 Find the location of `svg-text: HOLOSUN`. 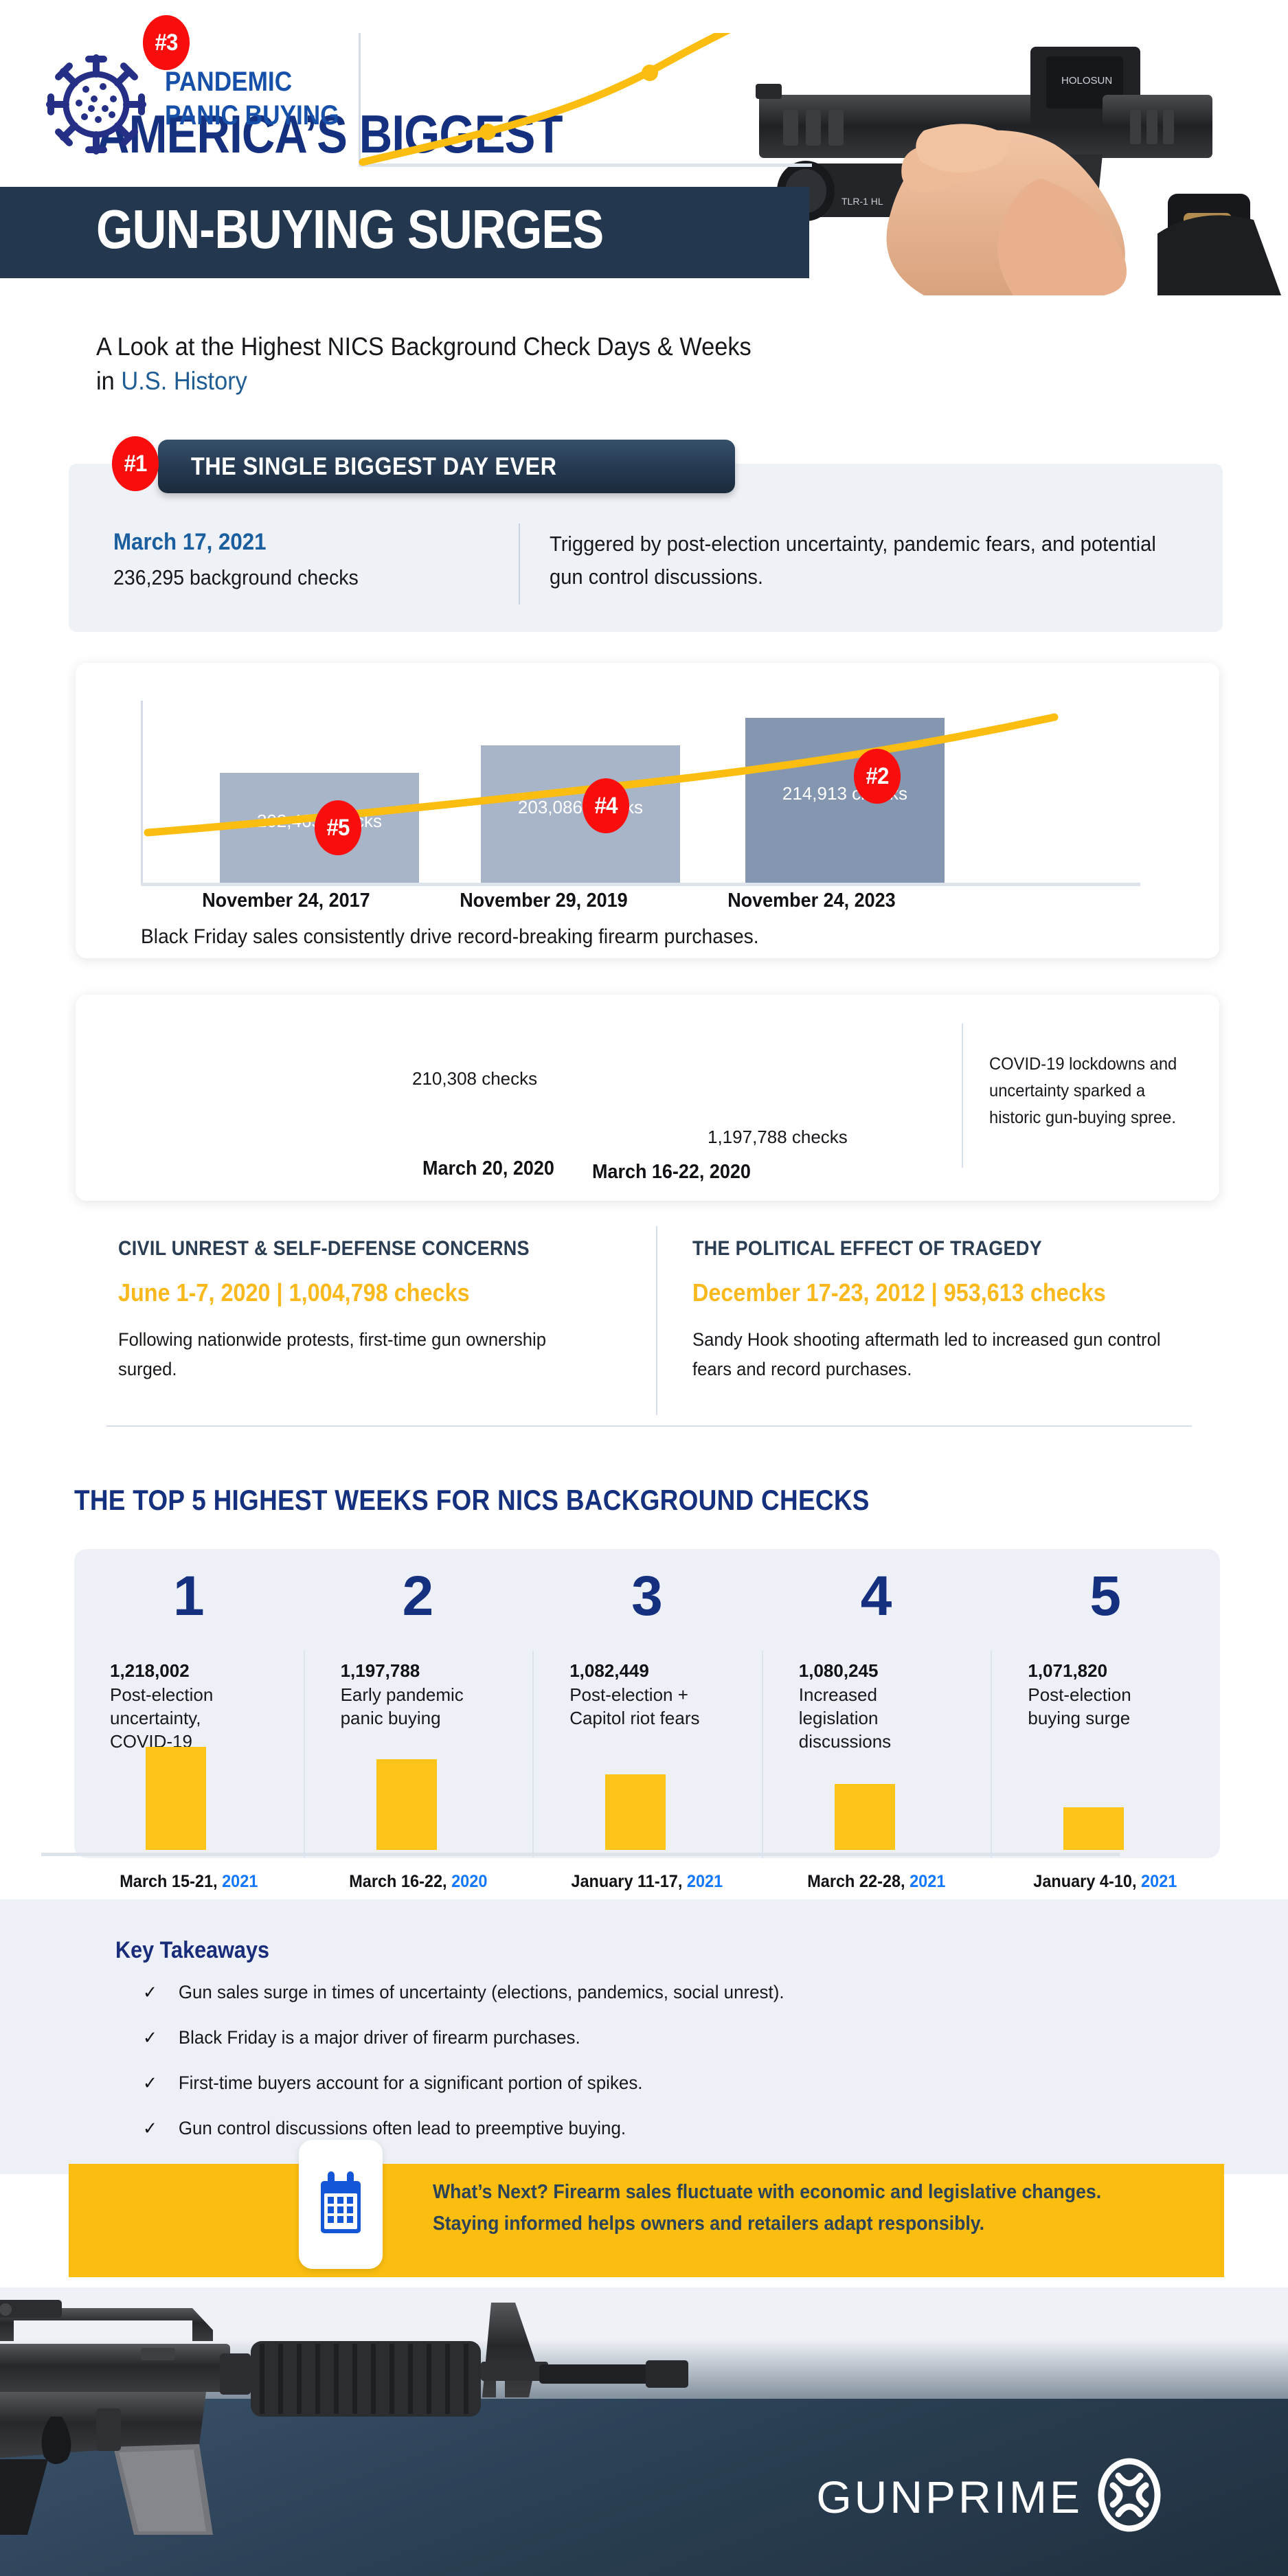

svg-text: HOLOSUN is located at coordinates (1086, 81).